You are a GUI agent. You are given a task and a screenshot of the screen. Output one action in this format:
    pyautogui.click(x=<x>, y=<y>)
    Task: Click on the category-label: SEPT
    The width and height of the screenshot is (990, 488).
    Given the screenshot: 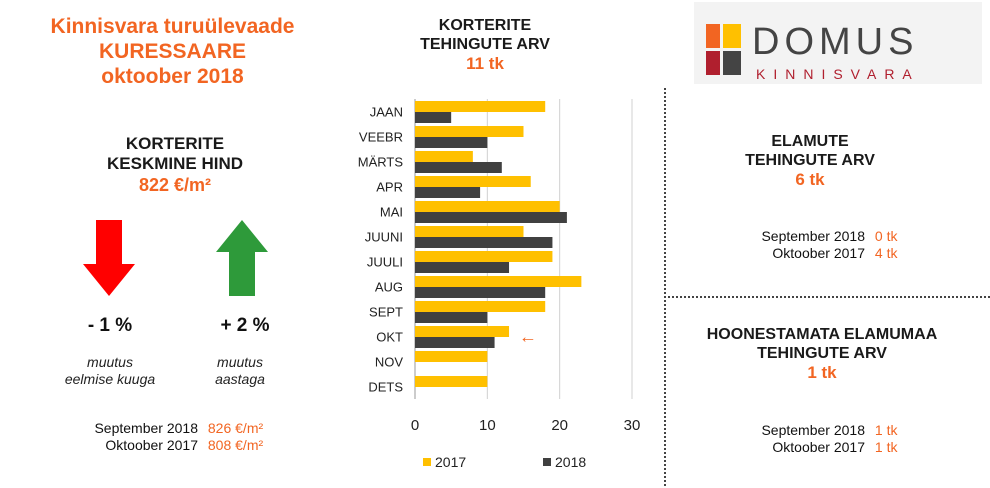 What is the action you would take?
    pyautogui.click(x=386, y=312)
    